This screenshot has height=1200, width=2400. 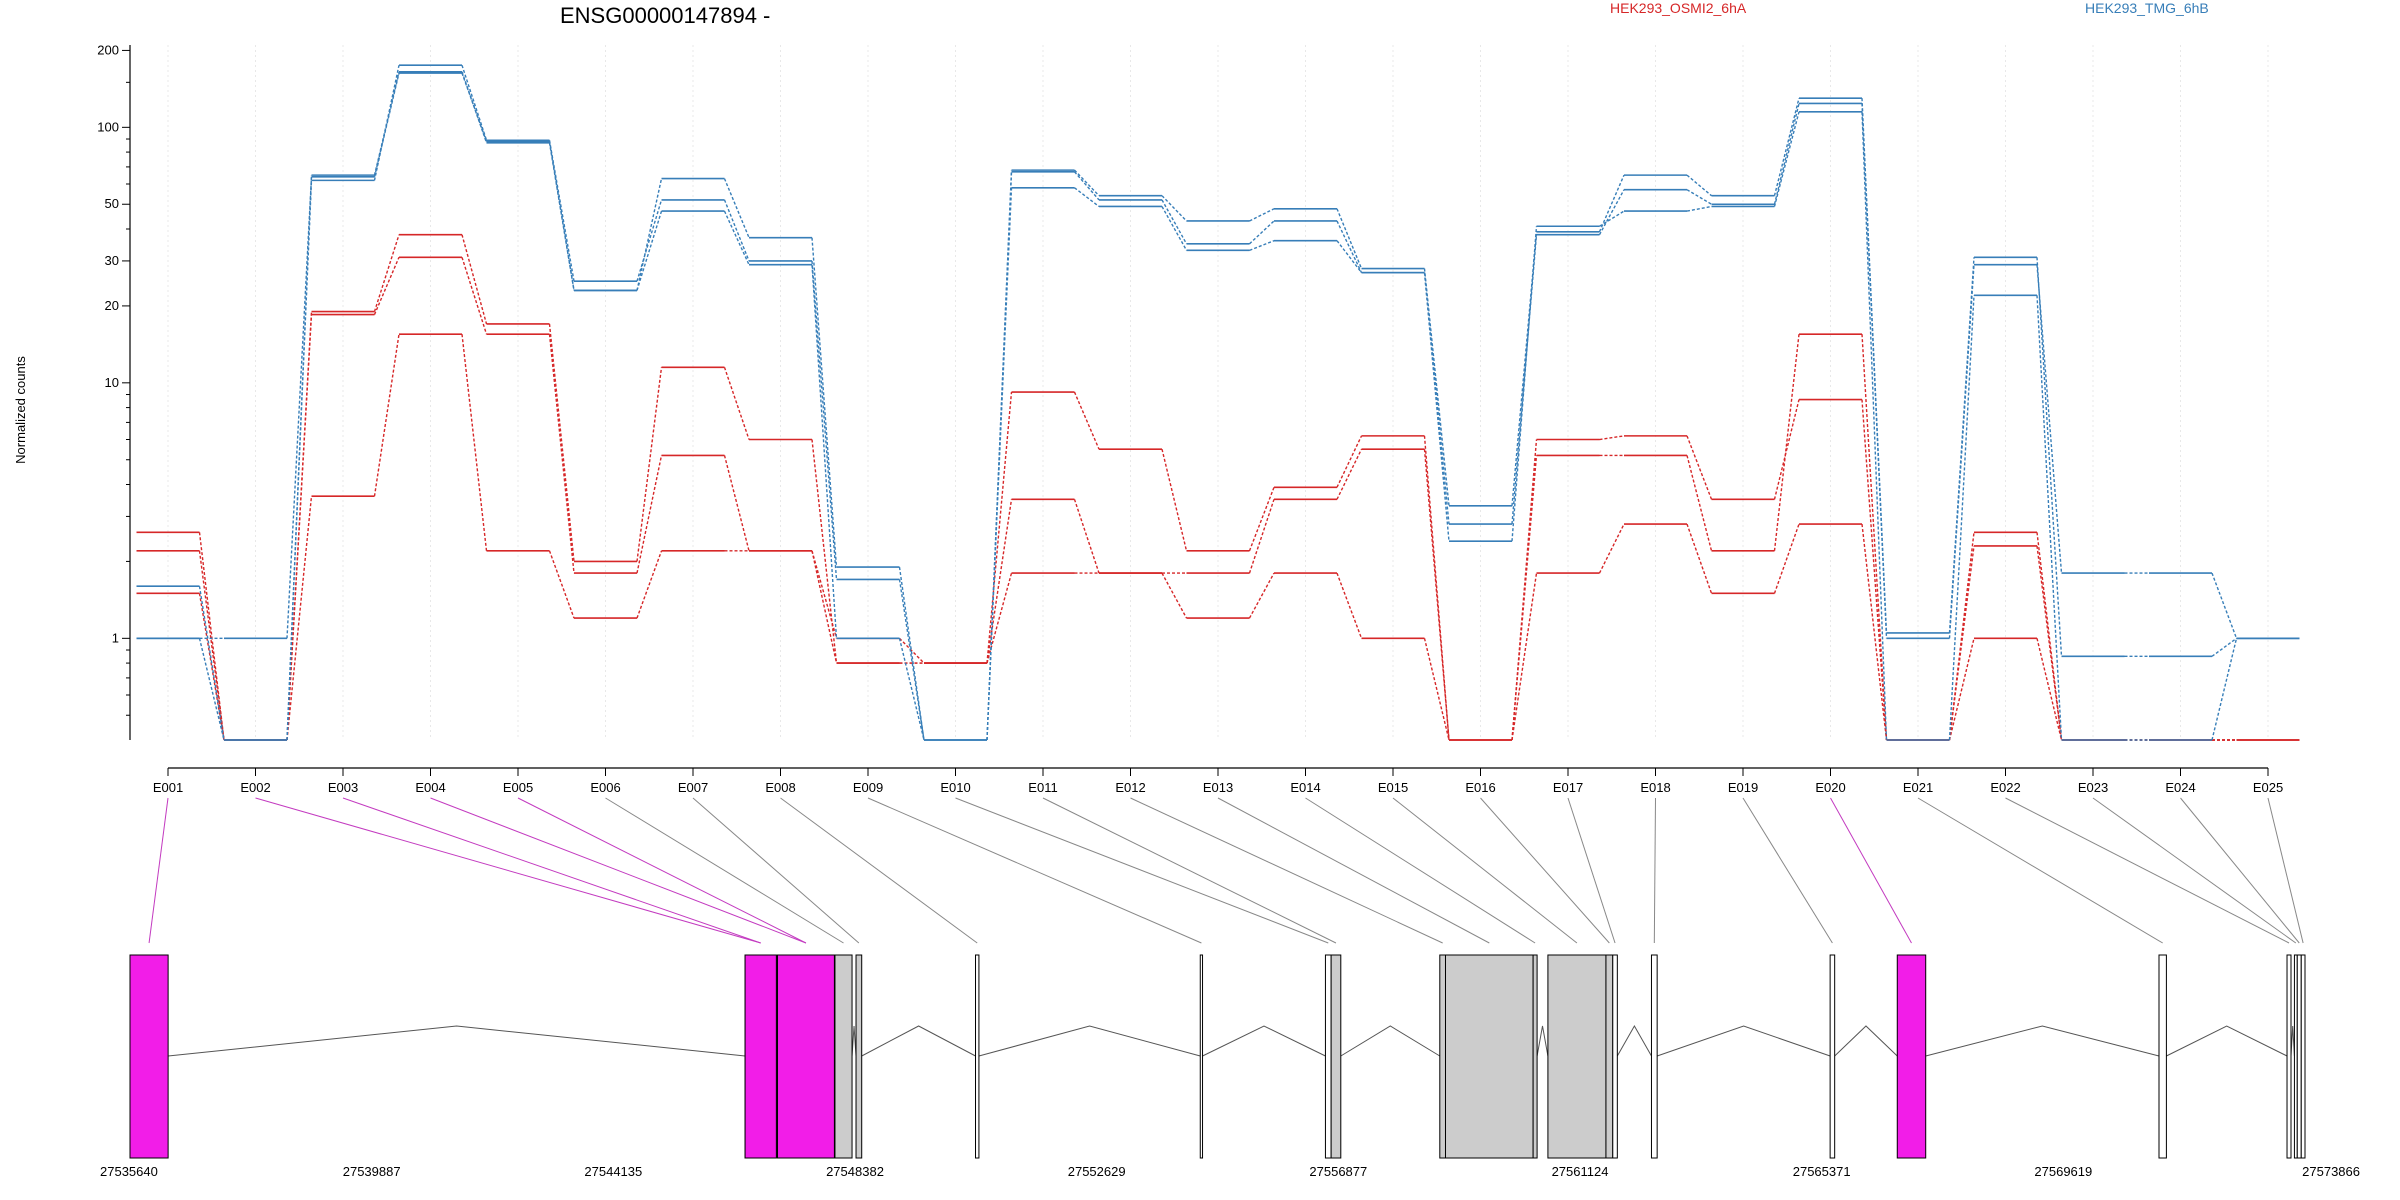 What do you see at coordinates (1911, 1056) in the screenshot?
I see `exon-block-e020` at bounding box center [1911, 1056].